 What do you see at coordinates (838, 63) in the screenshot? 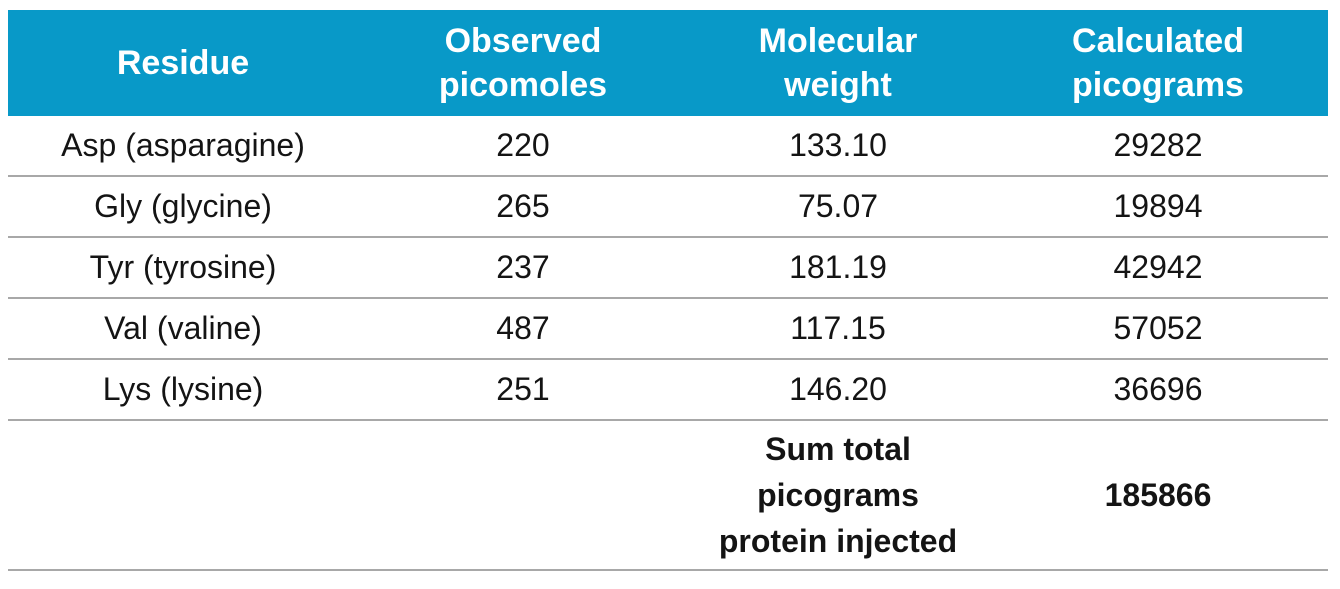
I see `header-molecular-weight: Molecular weight` at bounding box center [838, 63].